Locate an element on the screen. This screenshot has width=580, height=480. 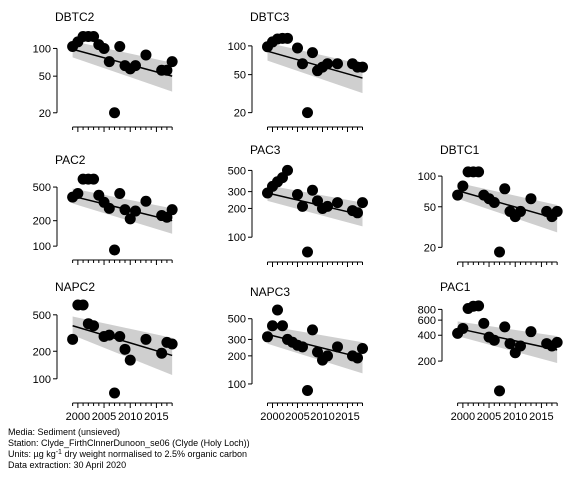
y-tick-label: 400 is located at coordinates (427, 336).